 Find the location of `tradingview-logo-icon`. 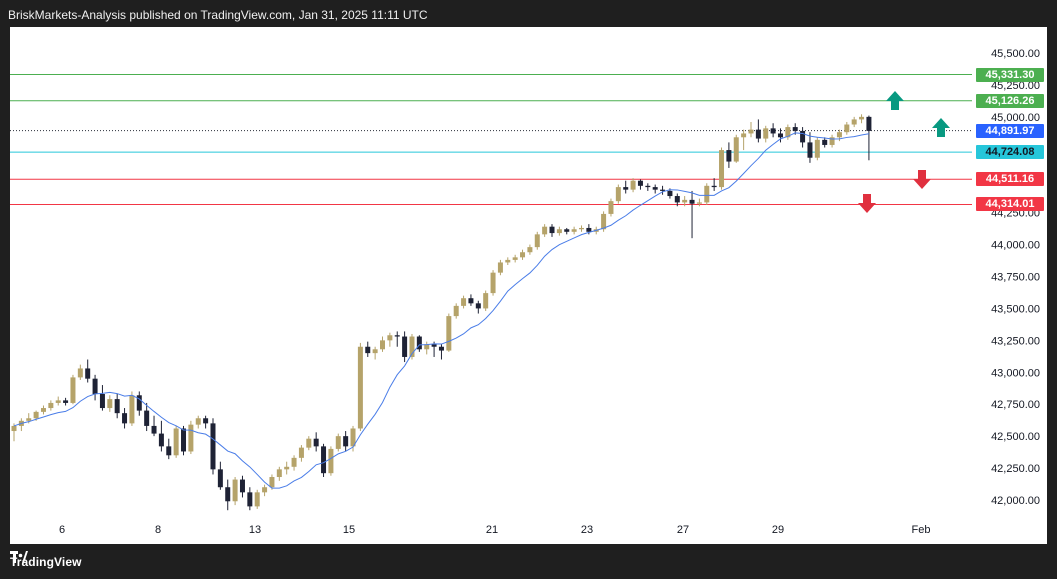

tradingview-logo-icon is located at coordinates (19, 557).